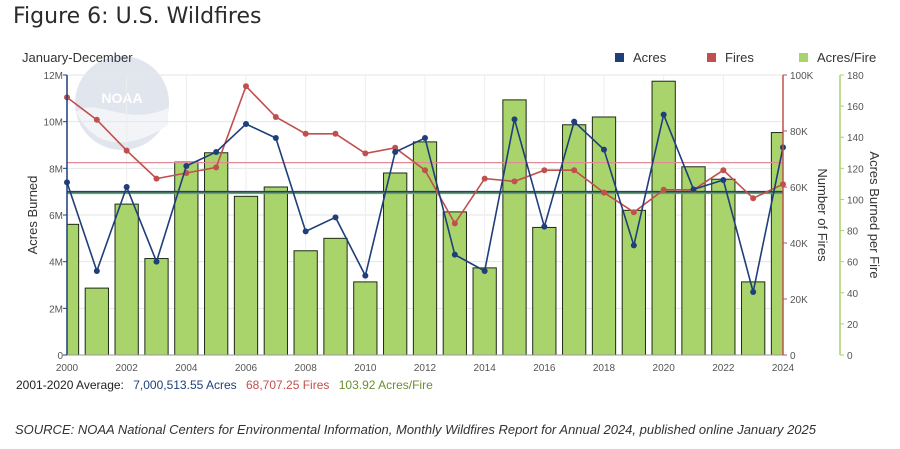 This screenshot has height=449, width=900. I want to click on y-tick-label-fires: 0, so click(793, 356).